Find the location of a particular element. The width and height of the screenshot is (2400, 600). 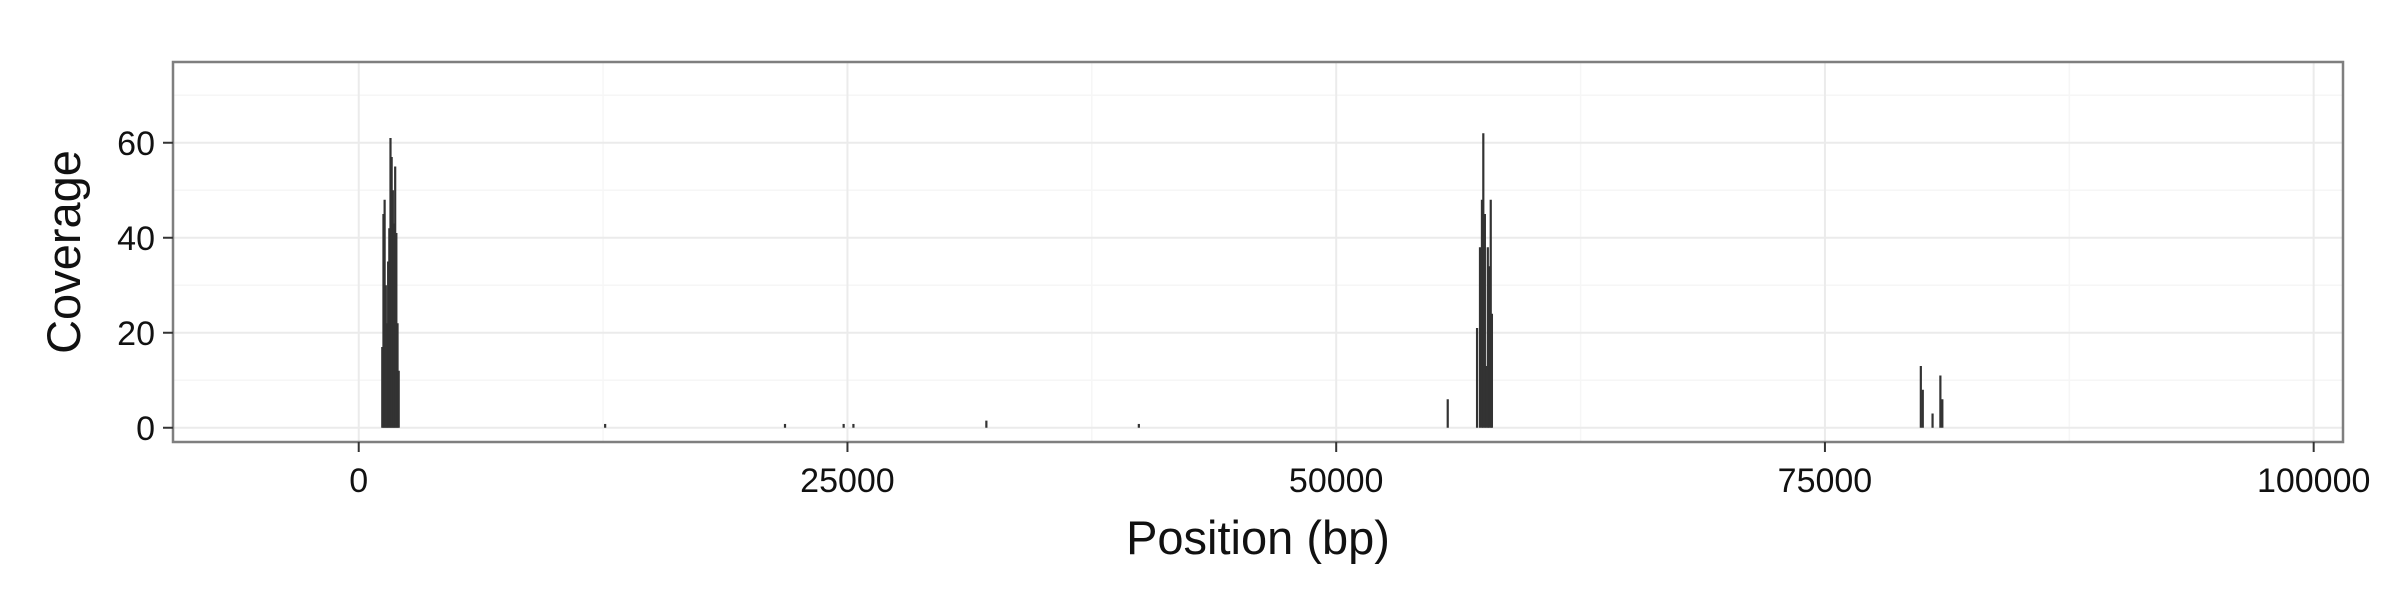

x-tick-label: 50000 is located at coordinates (1336, 481).